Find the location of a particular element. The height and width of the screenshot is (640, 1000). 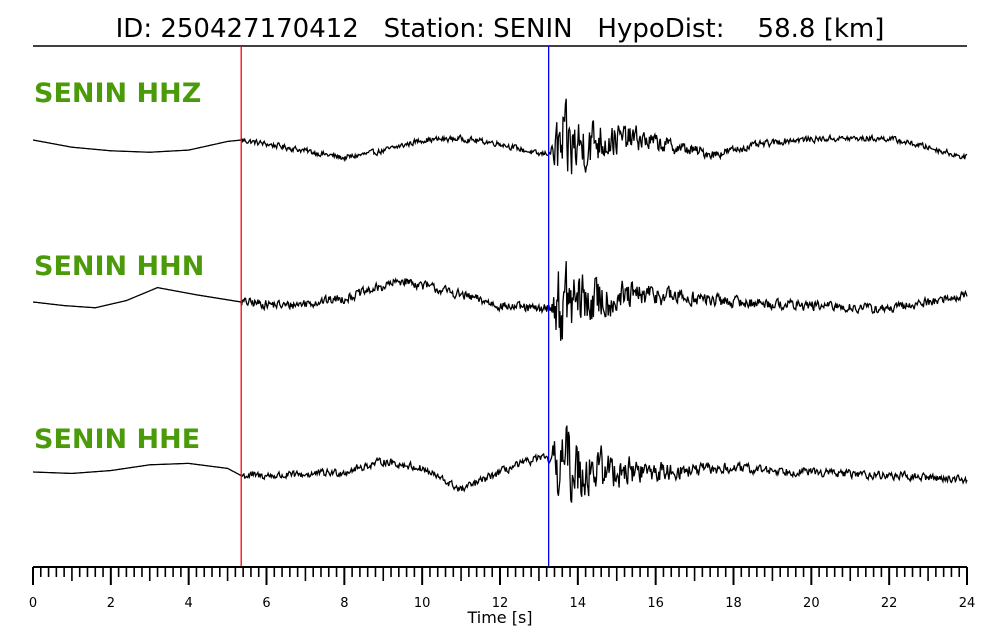

tick-label: 20 is located at coordinates (811, 603).